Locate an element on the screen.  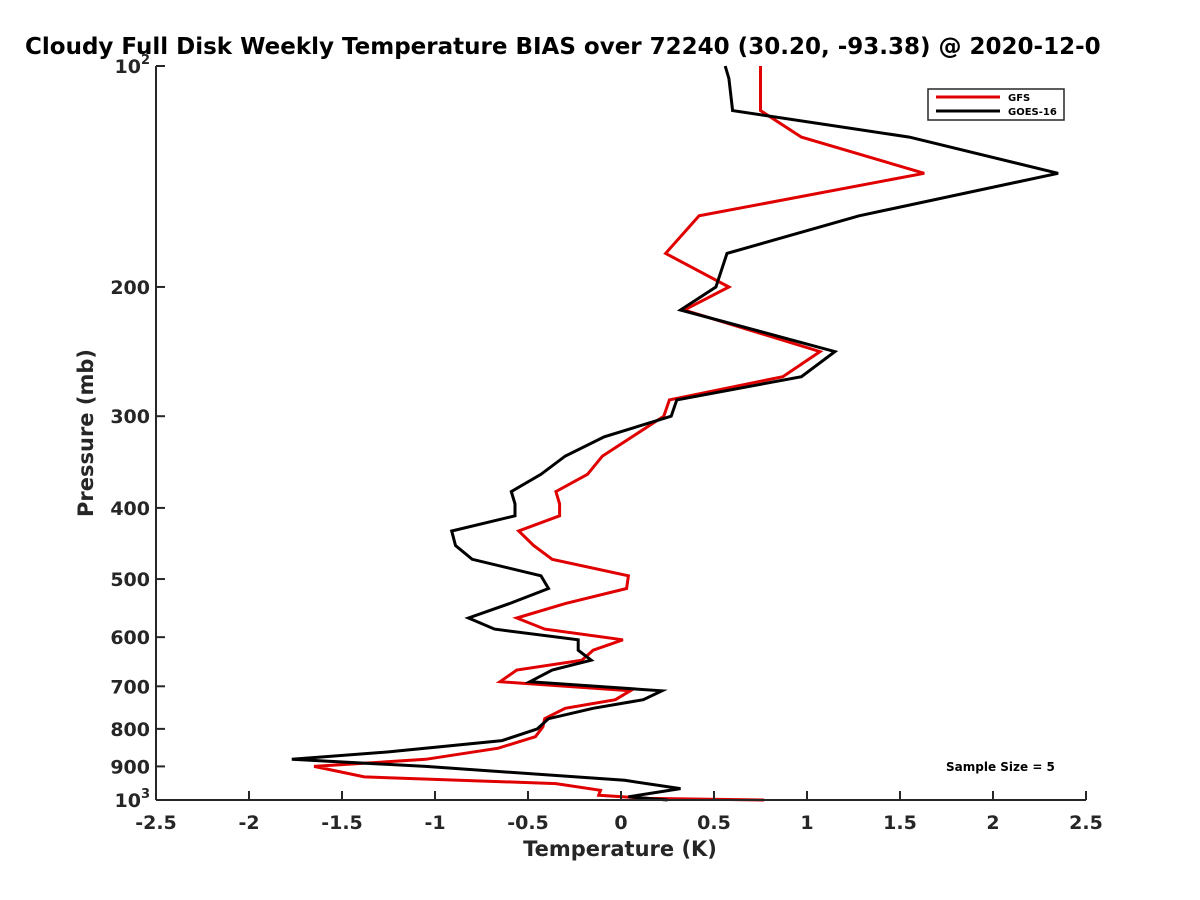
y-tick-label: 10² is located at coordinates (133, 65).